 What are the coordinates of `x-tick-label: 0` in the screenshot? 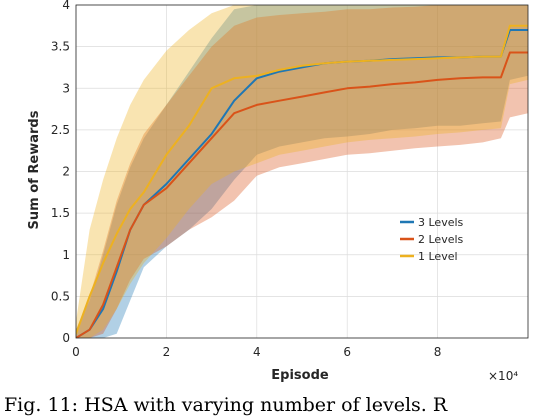 It's located at (76, 352).